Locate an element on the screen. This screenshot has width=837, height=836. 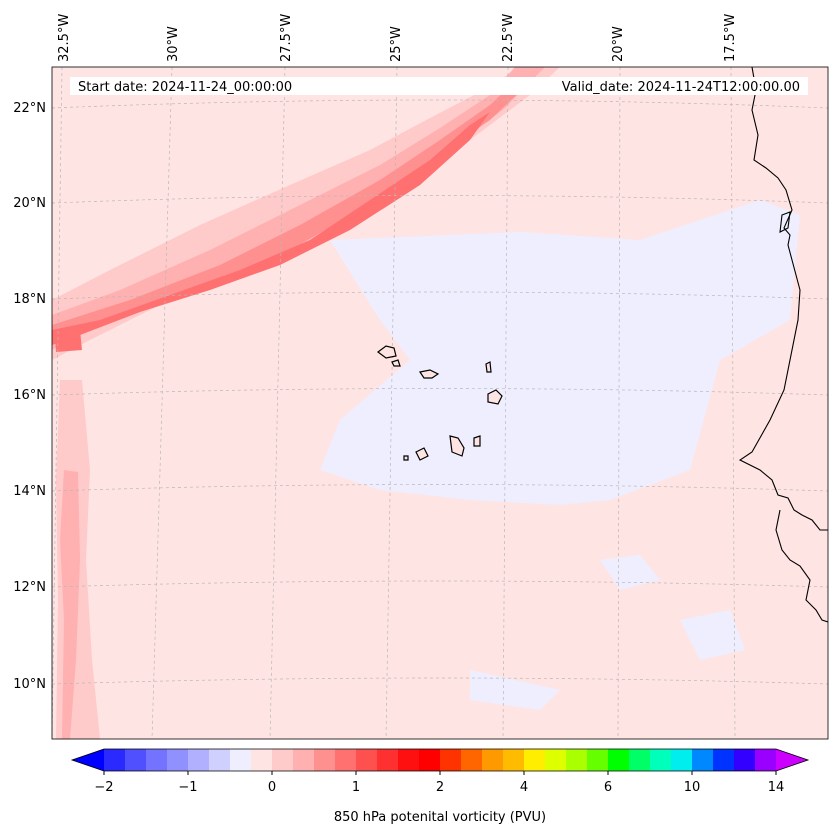
lat-label: 20°N is located at coordinates (29, 203).